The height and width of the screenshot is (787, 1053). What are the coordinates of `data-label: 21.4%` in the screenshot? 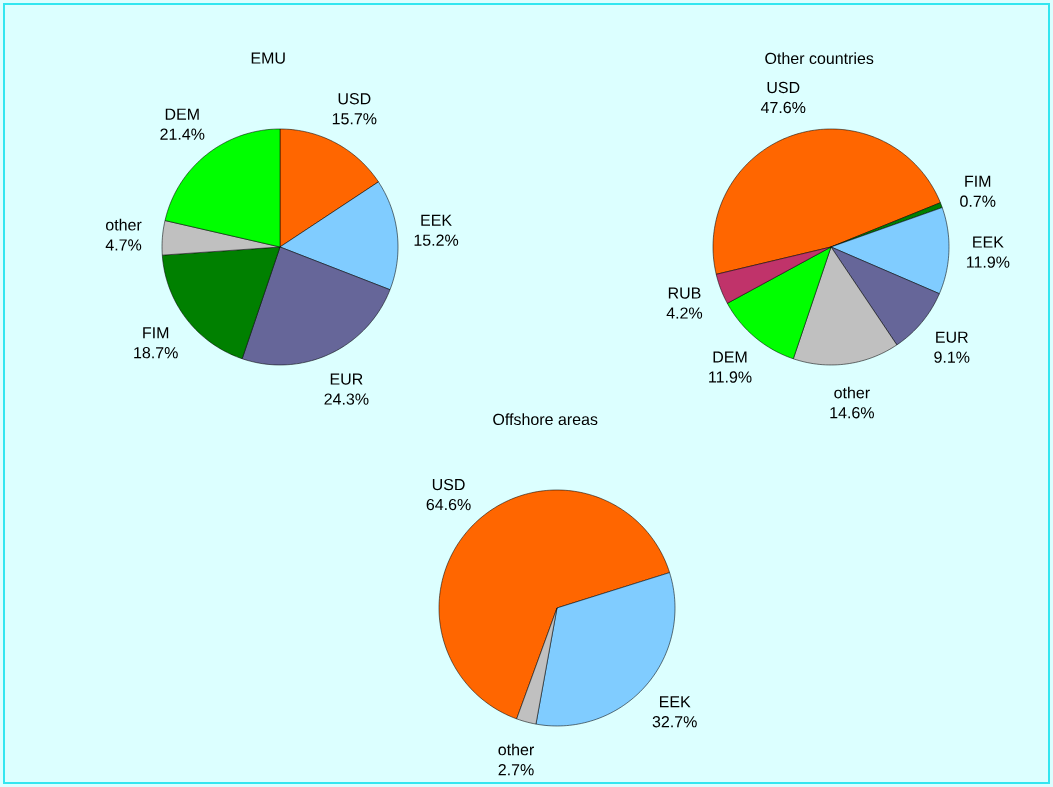 It's located at (182, 134).